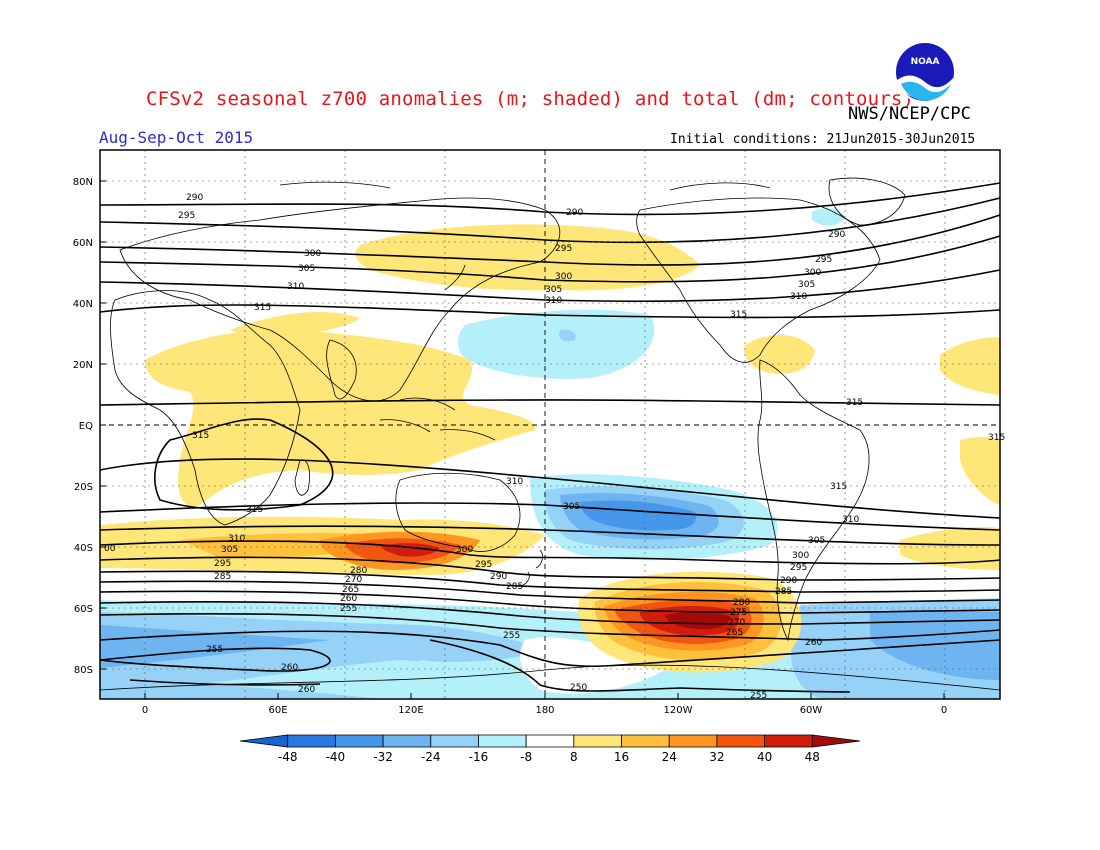  I want to click on contour-label-310c: 310, so click(798, 297).